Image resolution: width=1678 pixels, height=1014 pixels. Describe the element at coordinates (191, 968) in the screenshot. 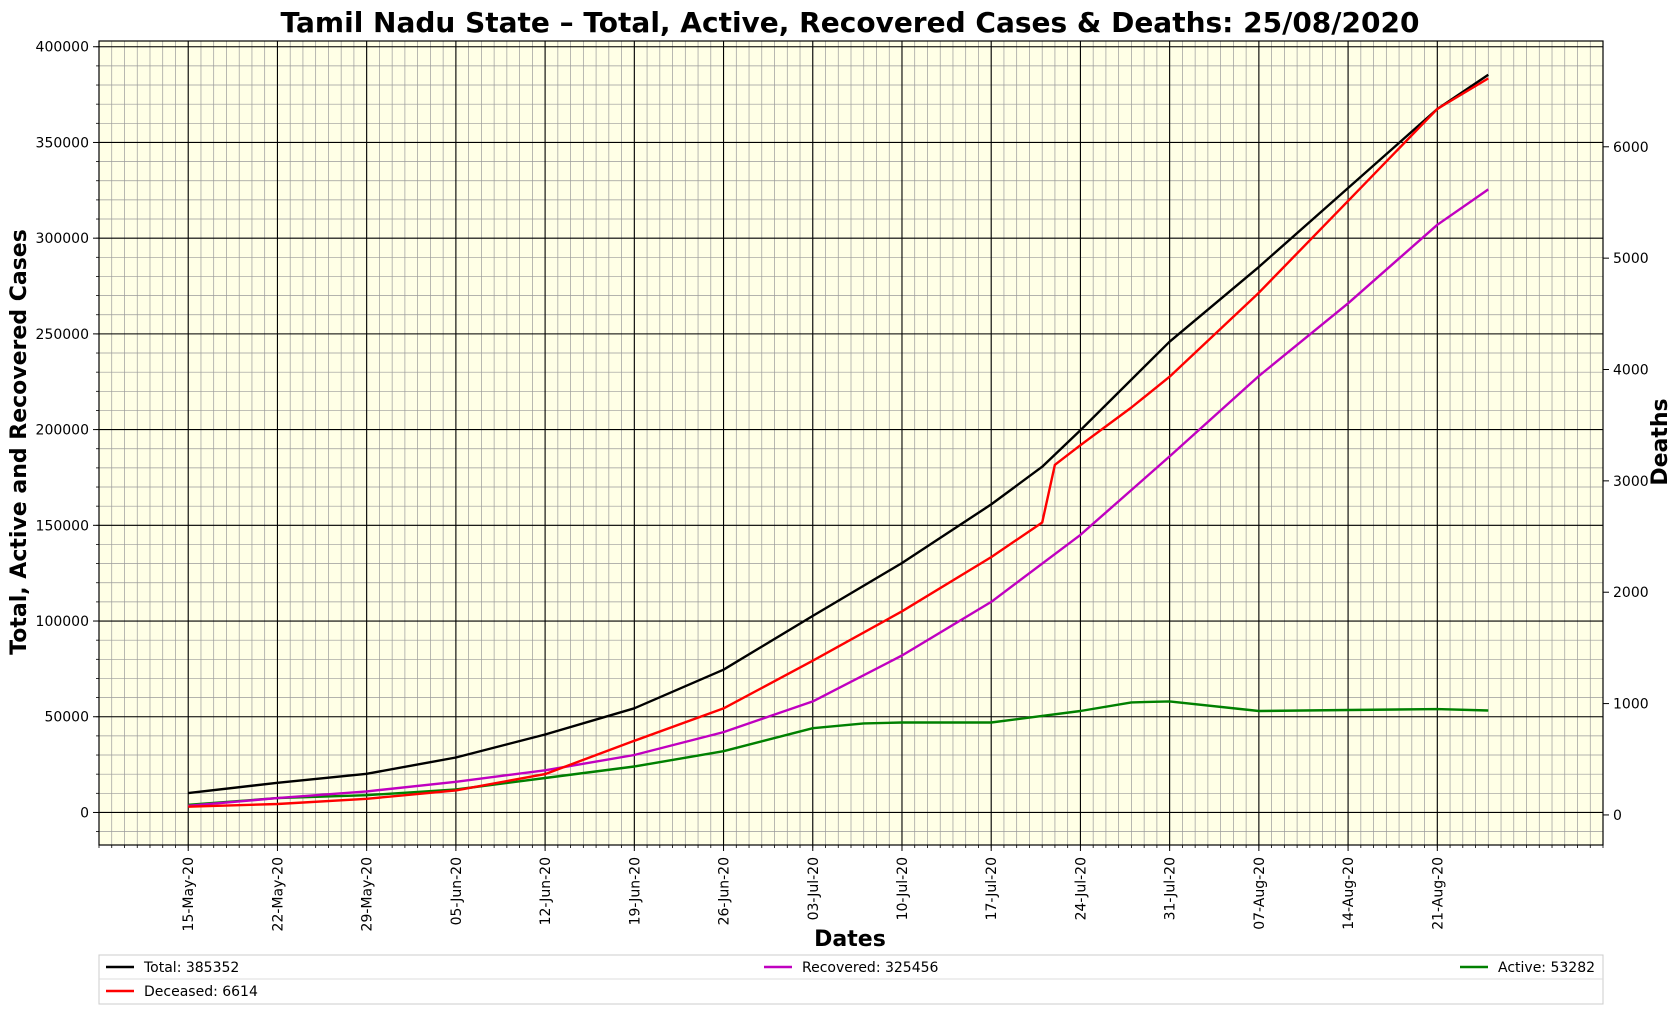

I see `legend-label-total: Total: 385352` at that location.